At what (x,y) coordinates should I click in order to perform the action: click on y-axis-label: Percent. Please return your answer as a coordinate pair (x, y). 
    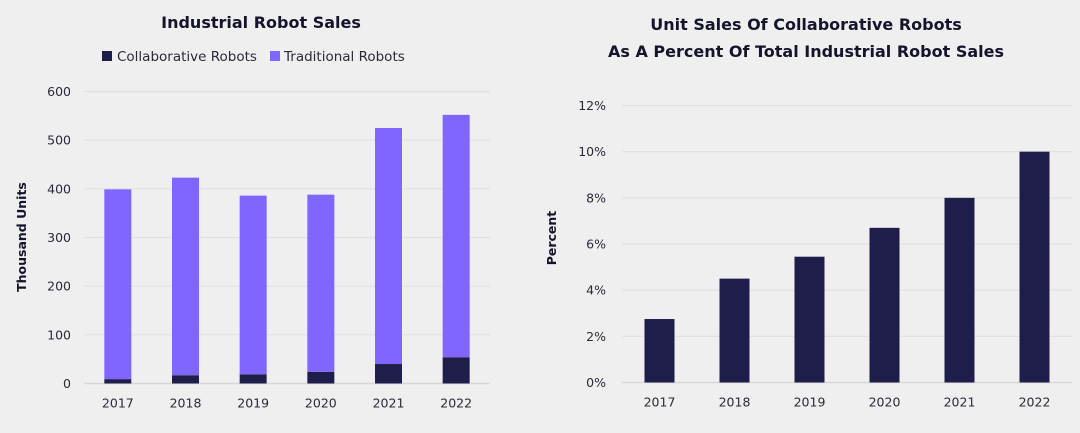
    Looking at the image, I should click on (551, 238).